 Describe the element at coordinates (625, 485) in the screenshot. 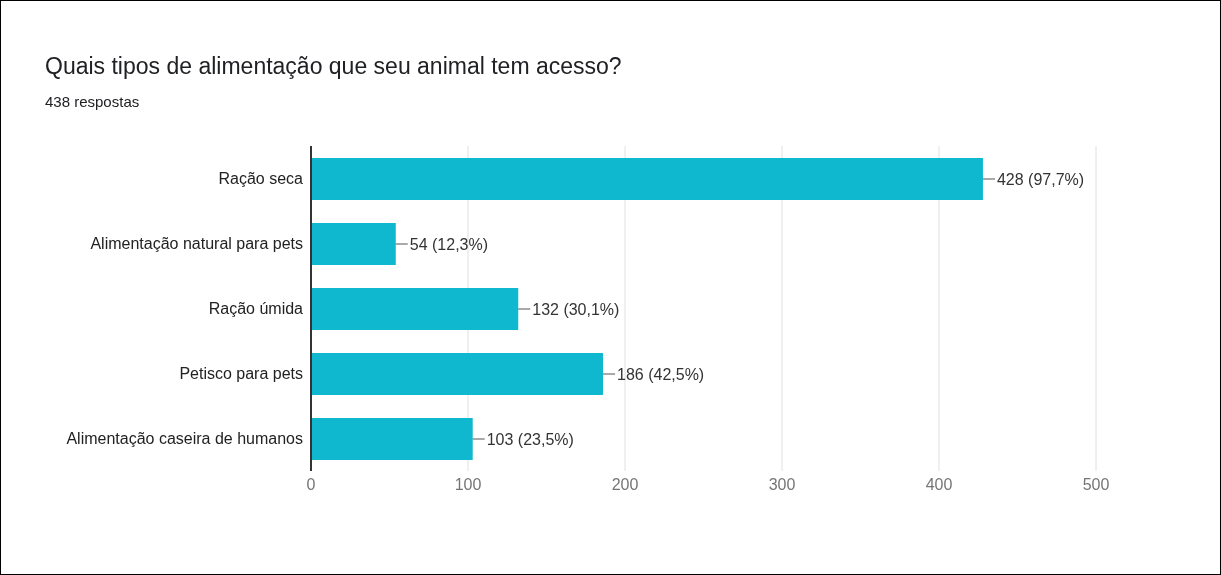

I see `x-tick-label: 200` at that location.